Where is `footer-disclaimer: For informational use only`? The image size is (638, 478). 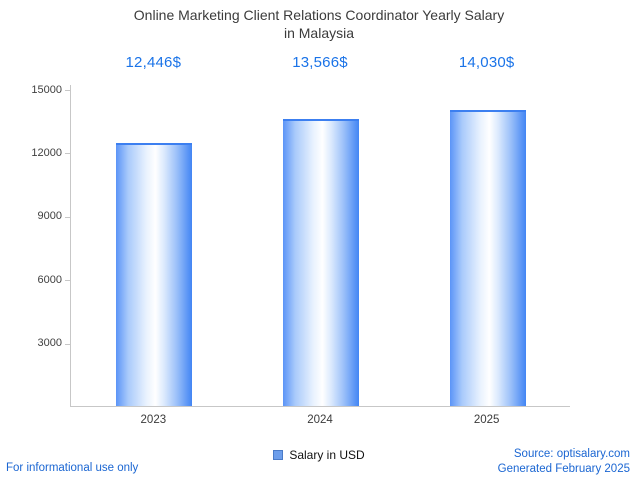
footer-disclaimer: For informational use only is located at coordinates (72, 468).